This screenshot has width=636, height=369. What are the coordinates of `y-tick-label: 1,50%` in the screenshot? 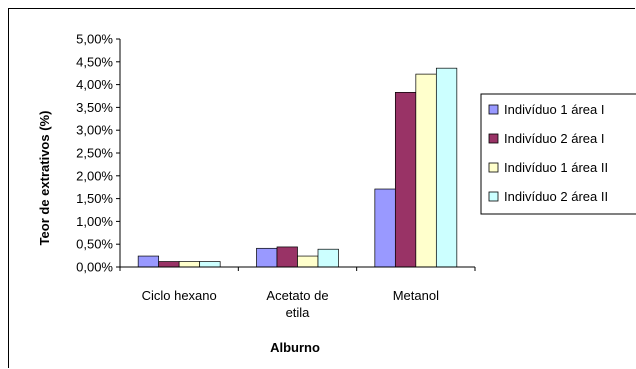 It's located at (94, 198).